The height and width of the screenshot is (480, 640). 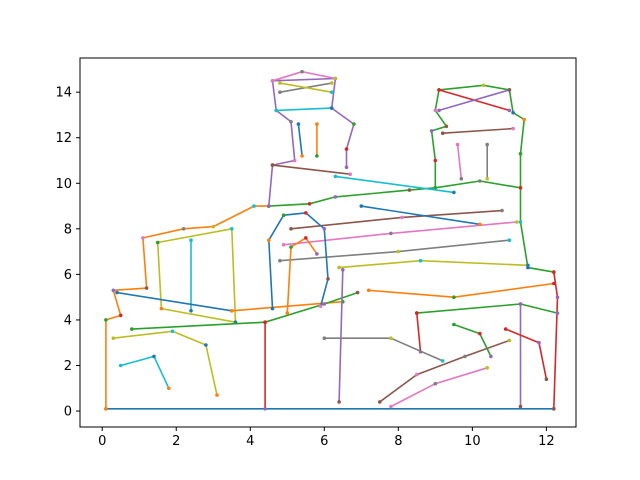 I want to click on y-tick-label: 10, so click(x=63, y=184).